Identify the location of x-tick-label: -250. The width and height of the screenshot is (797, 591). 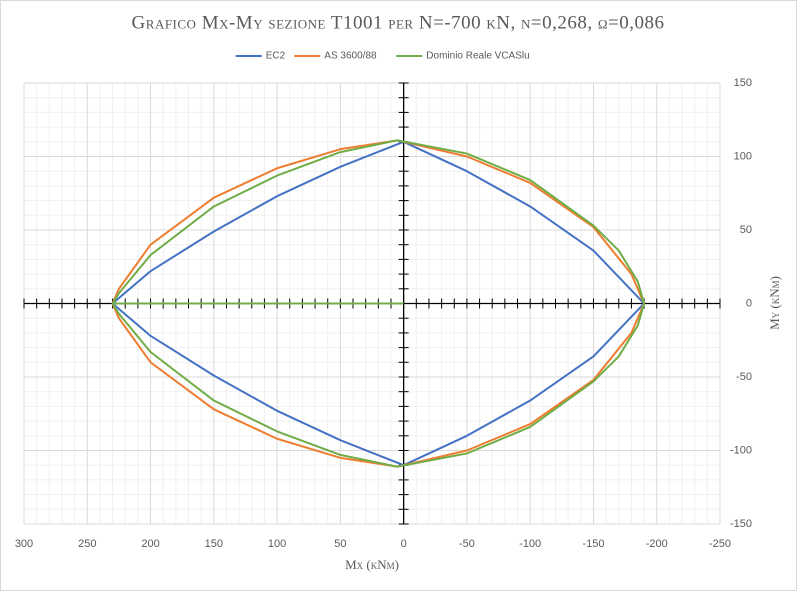
(720, 544).